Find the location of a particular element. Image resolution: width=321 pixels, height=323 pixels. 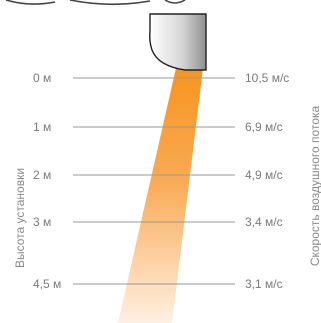

height-label-2: 2 м is located at coordinates (42, 175).